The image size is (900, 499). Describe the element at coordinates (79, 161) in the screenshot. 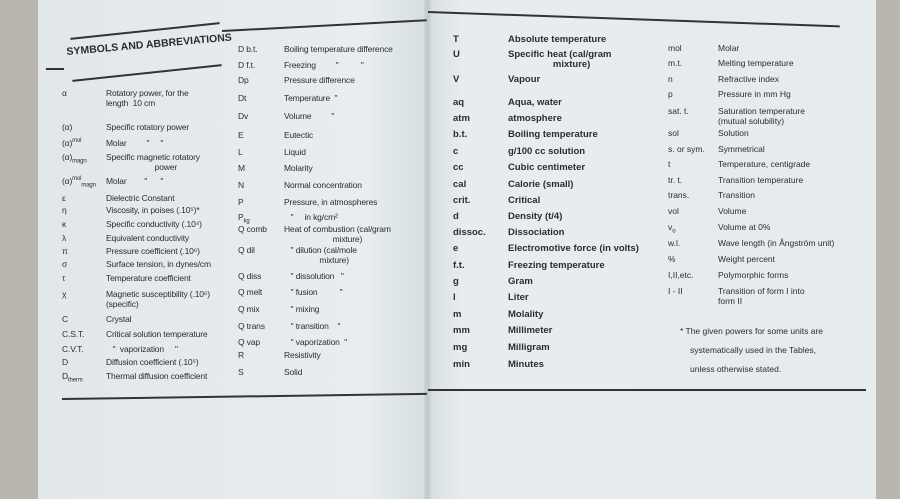

I see `symbol-subscript: magn` at that location.